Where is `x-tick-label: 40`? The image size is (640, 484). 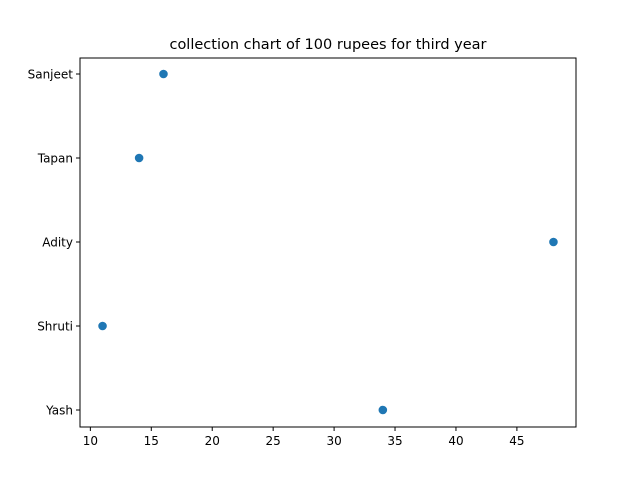
x-tick-label: 40 is located at coordinates (455, 441).